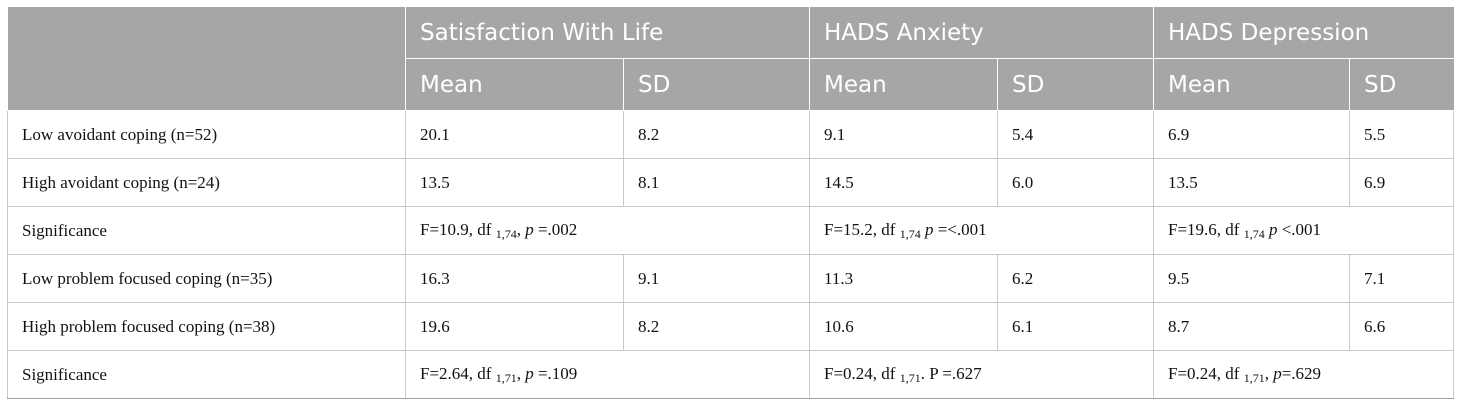  I want to click on significance-cell: F=15.2, df 1,74 p =<.001, so click(981, 230).